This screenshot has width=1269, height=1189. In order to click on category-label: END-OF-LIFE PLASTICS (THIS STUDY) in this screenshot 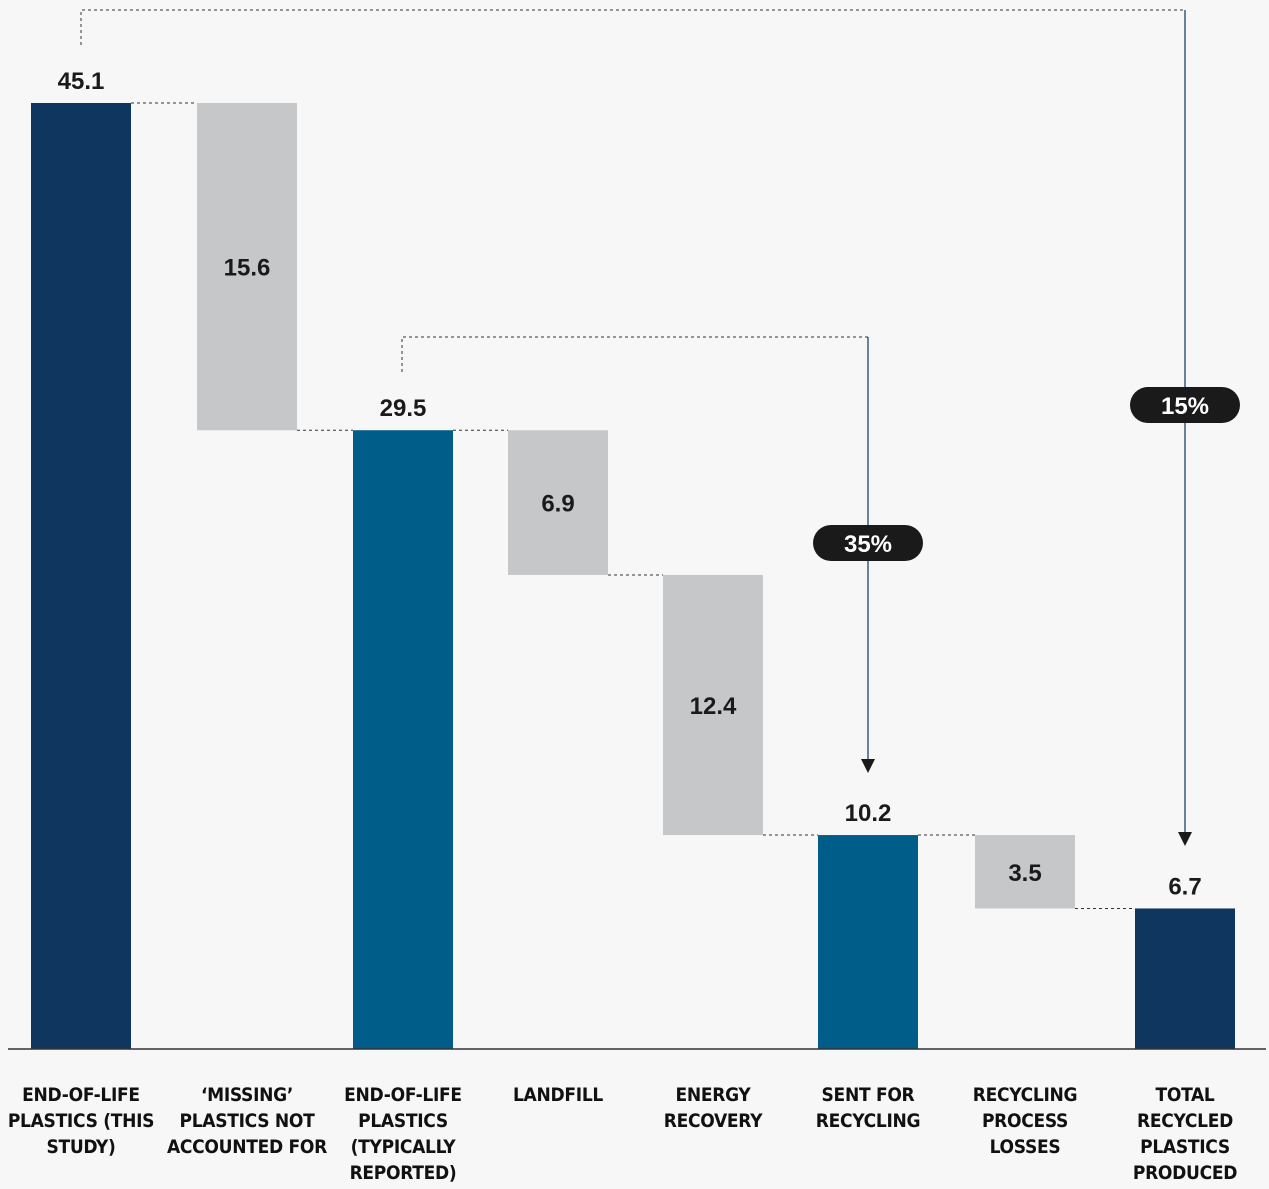, I will do `click(81, 1121)`.